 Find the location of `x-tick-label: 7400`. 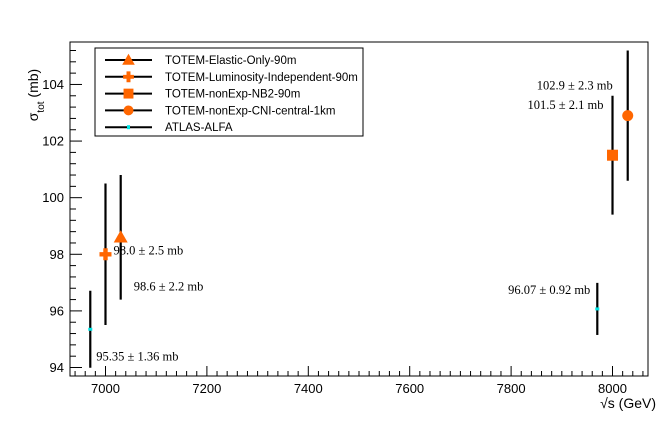

x-tick-label: 7400 is located at coordinates (308, 388).